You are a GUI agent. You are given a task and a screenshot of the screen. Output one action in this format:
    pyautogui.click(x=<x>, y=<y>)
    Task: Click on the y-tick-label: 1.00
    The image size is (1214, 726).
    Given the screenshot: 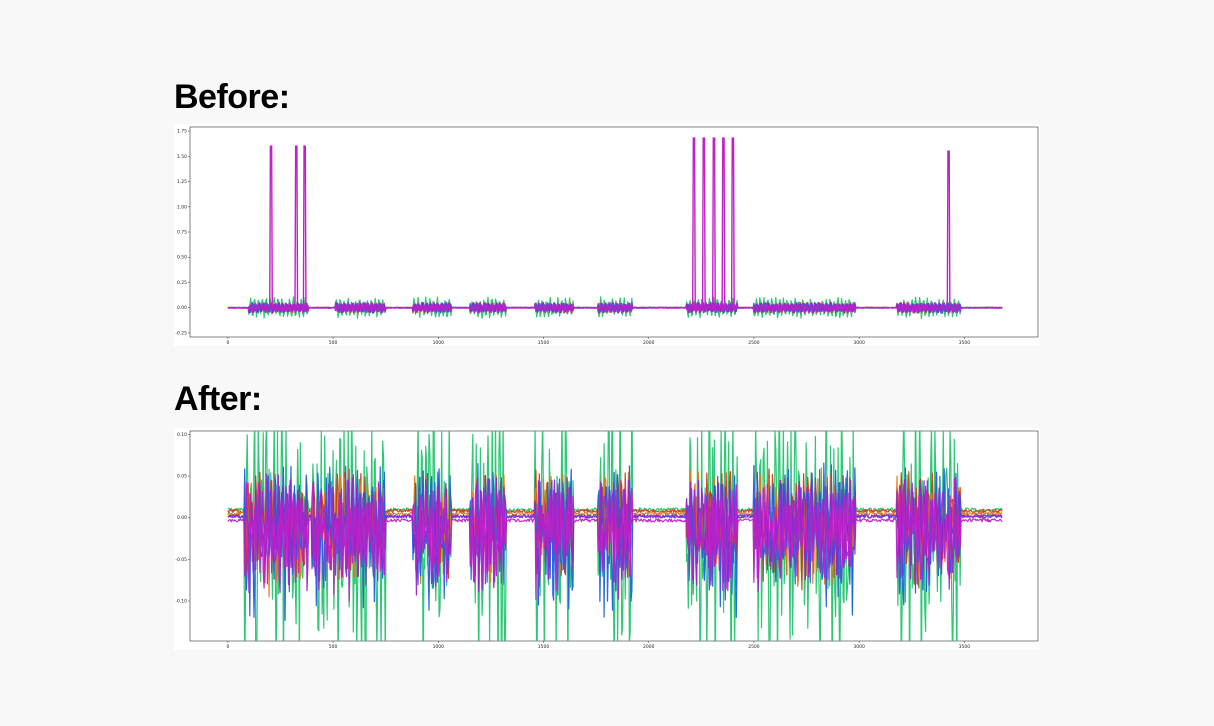 What is the action you would take?
    pyautogui.click(x=182, y=207)
    